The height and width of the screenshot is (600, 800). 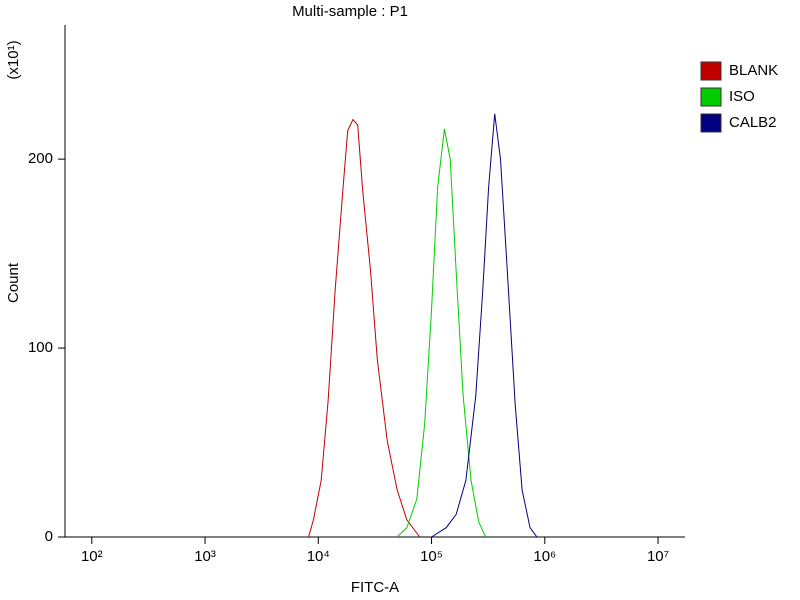 What do you see at coordinates (350, 11) in the screenshot?
I see `chart-title: Multi-sample : P1` at bounding box center [350, 11].